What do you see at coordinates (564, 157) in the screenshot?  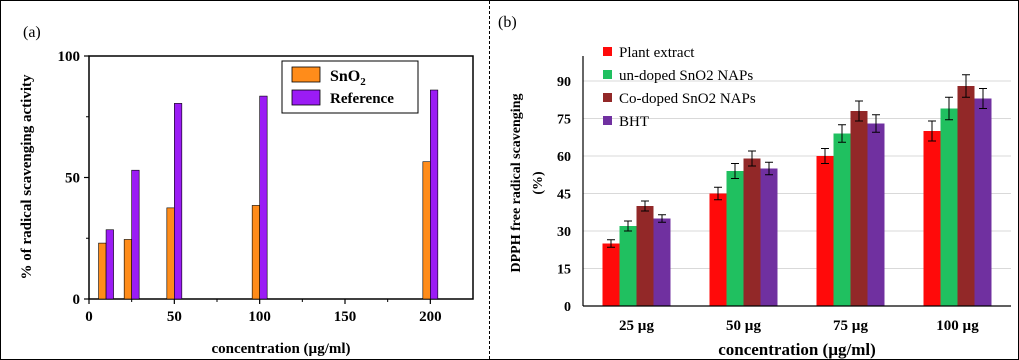 I see `y-tick-label-b: 60` at bounding box center [564, 157].